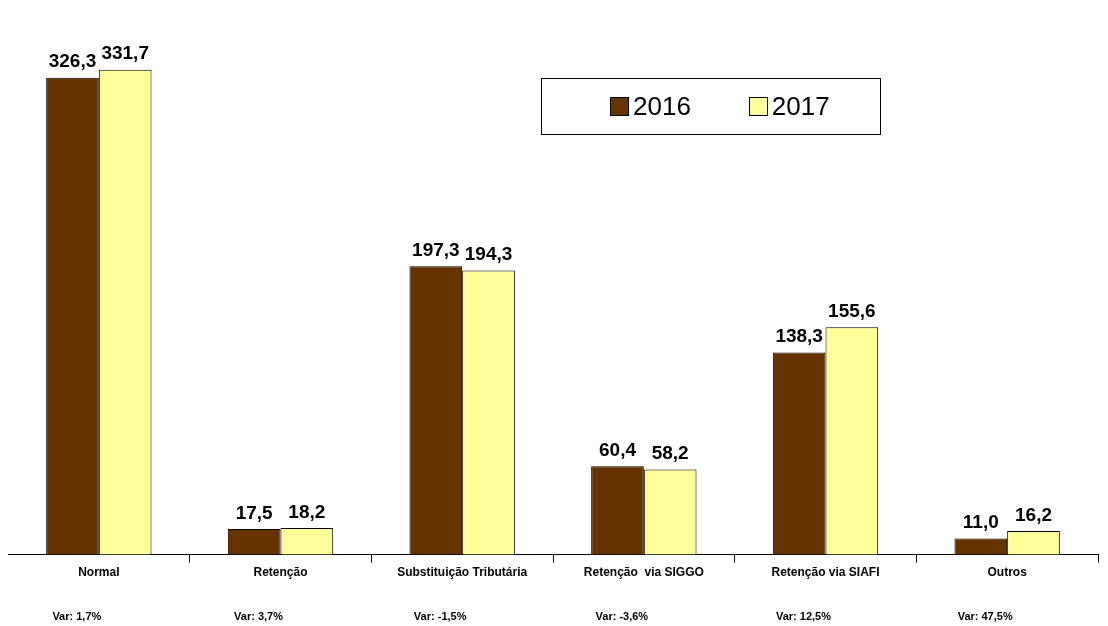 This screenshot has height=626, width=1108. I want to click on text: Var: 47,5%, so click(985, 615).